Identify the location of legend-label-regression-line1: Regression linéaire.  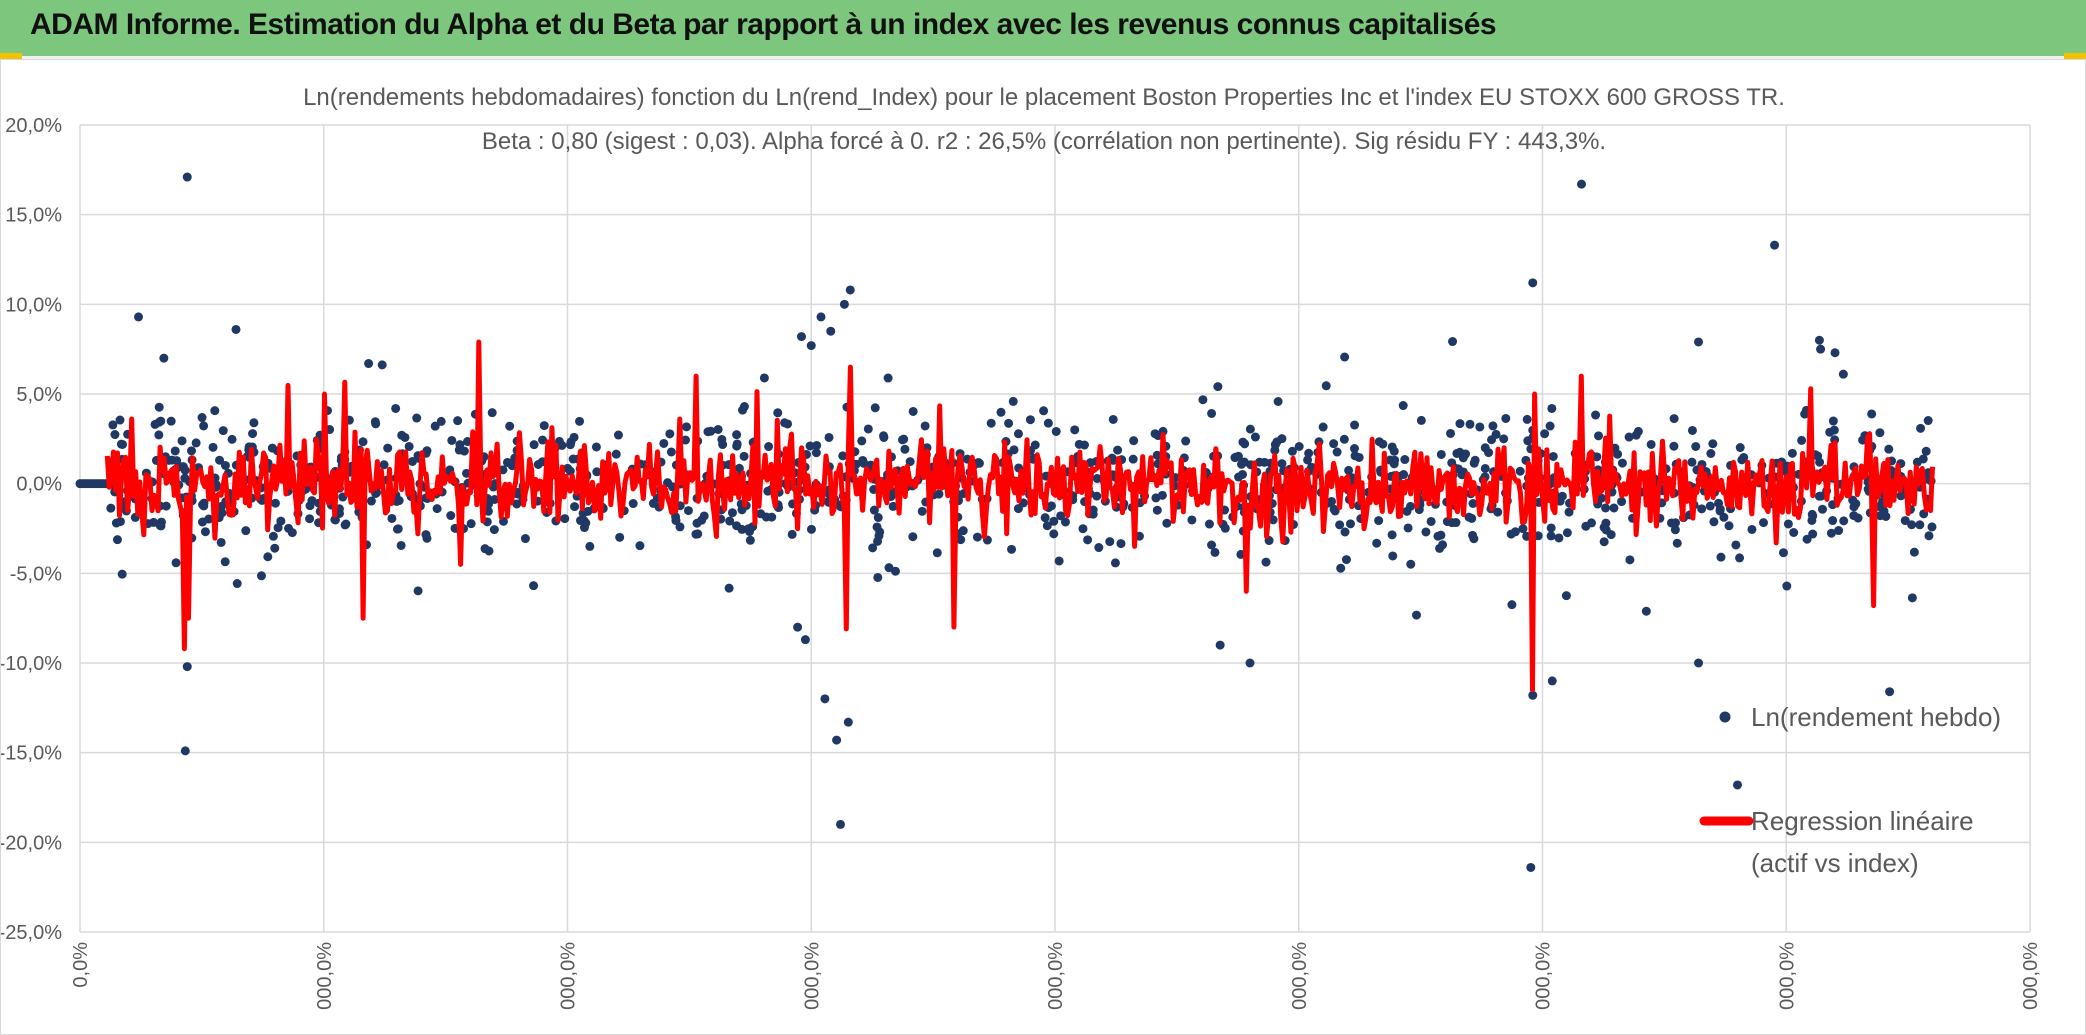
(1862, 821).